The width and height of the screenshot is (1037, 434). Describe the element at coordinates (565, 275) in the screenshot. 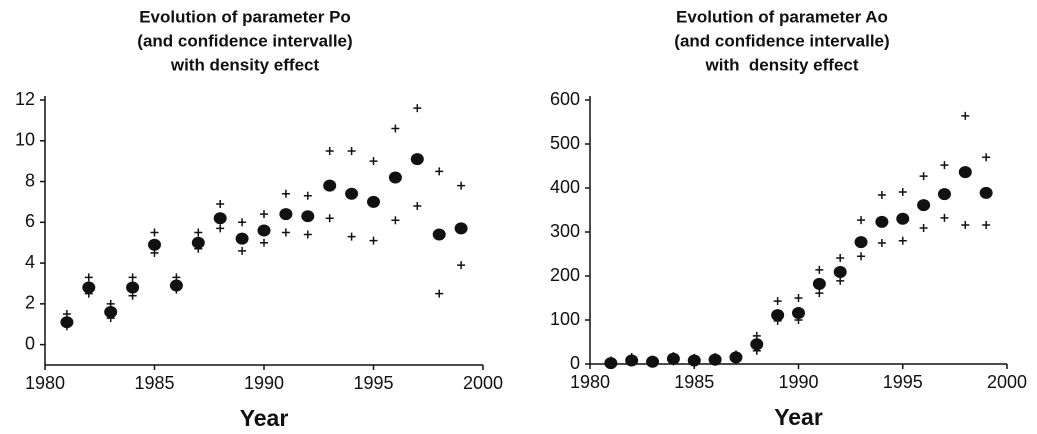

I see `y-tick-label: 200` at that location.